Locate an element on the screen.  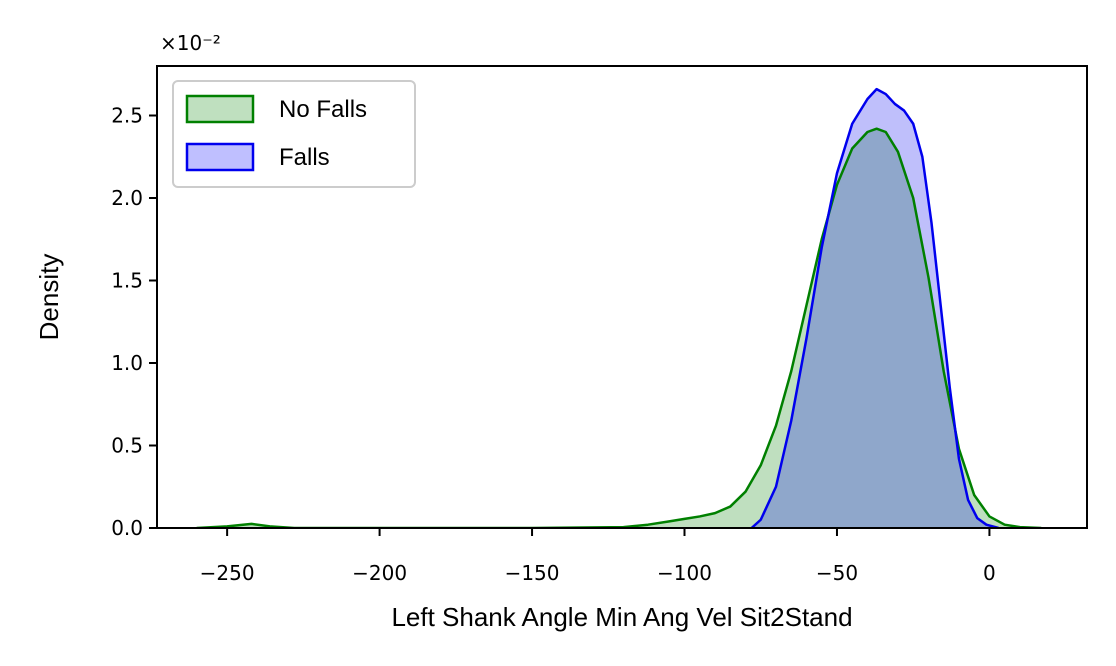
legend: No Falls Falls is located at coordinates (294, 134).